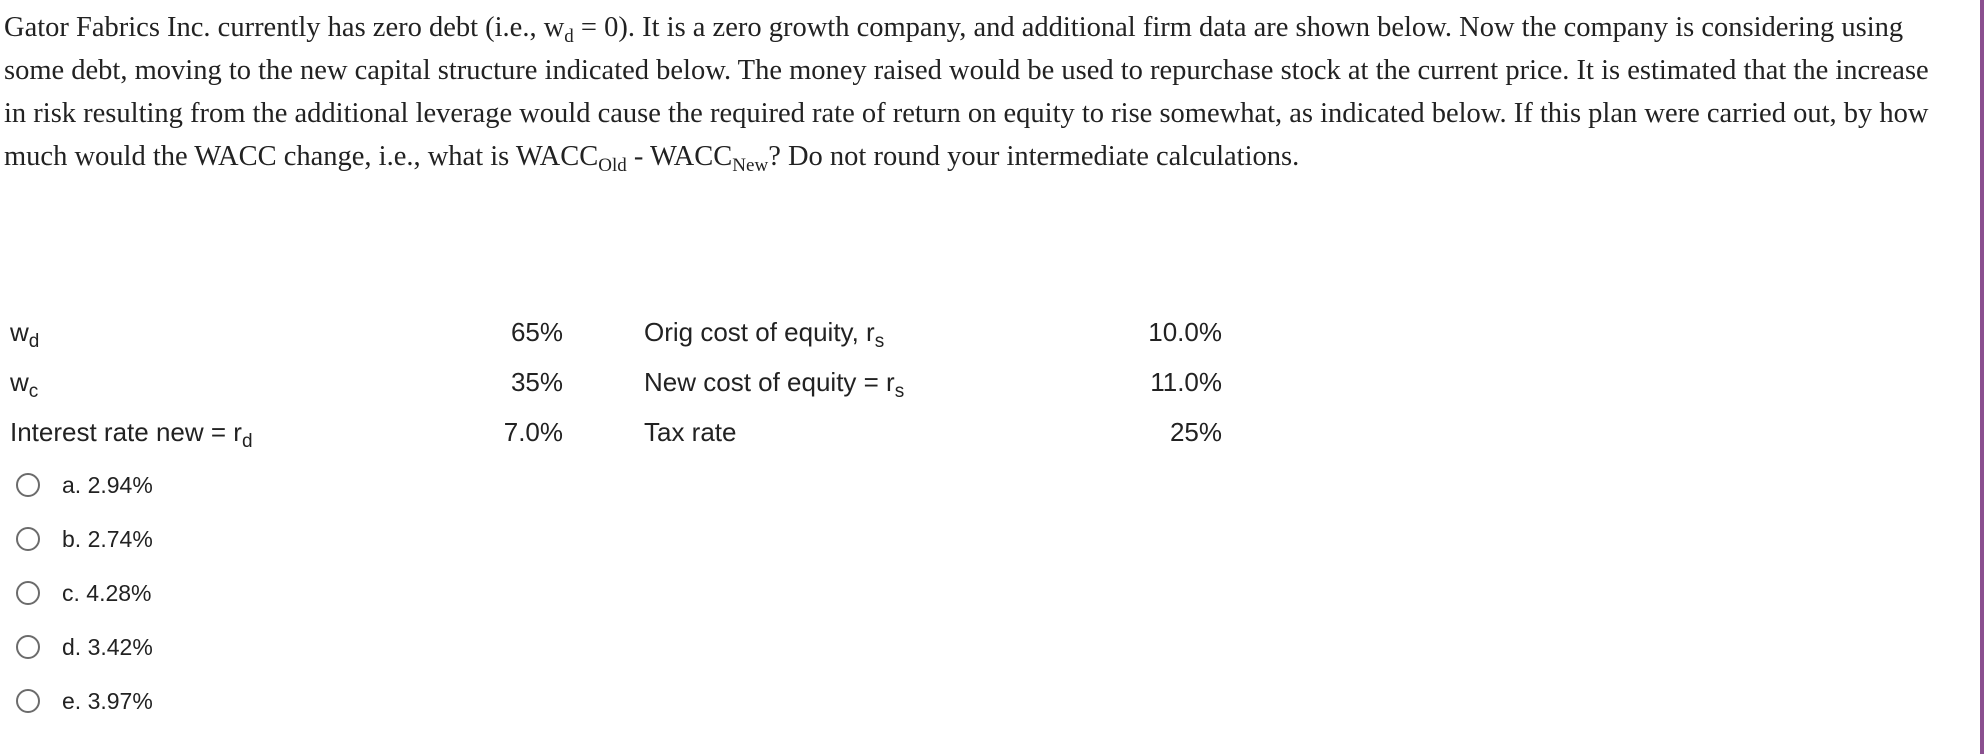 This screenshot has height=754, width=1984. What do you see at coordinates (536, 382) in the screenshot?
I see `row-value-wc: 35%` at bounding box center [536, 382].